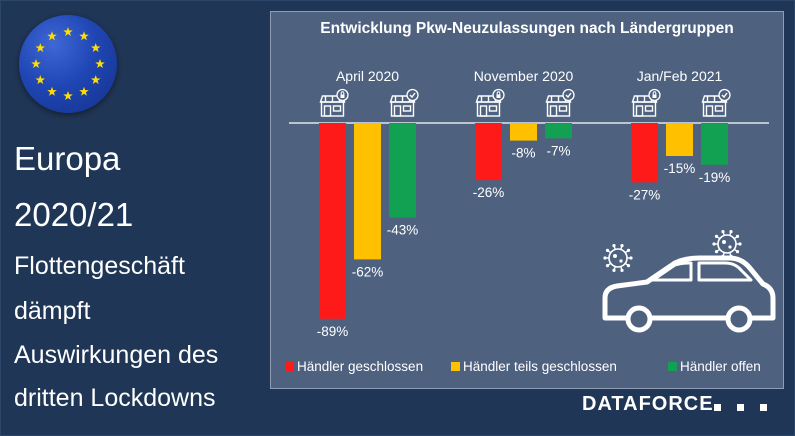  Describe the element at coordinates (403, 230) in the screenshot. I see `data-label: -43%` at that location.